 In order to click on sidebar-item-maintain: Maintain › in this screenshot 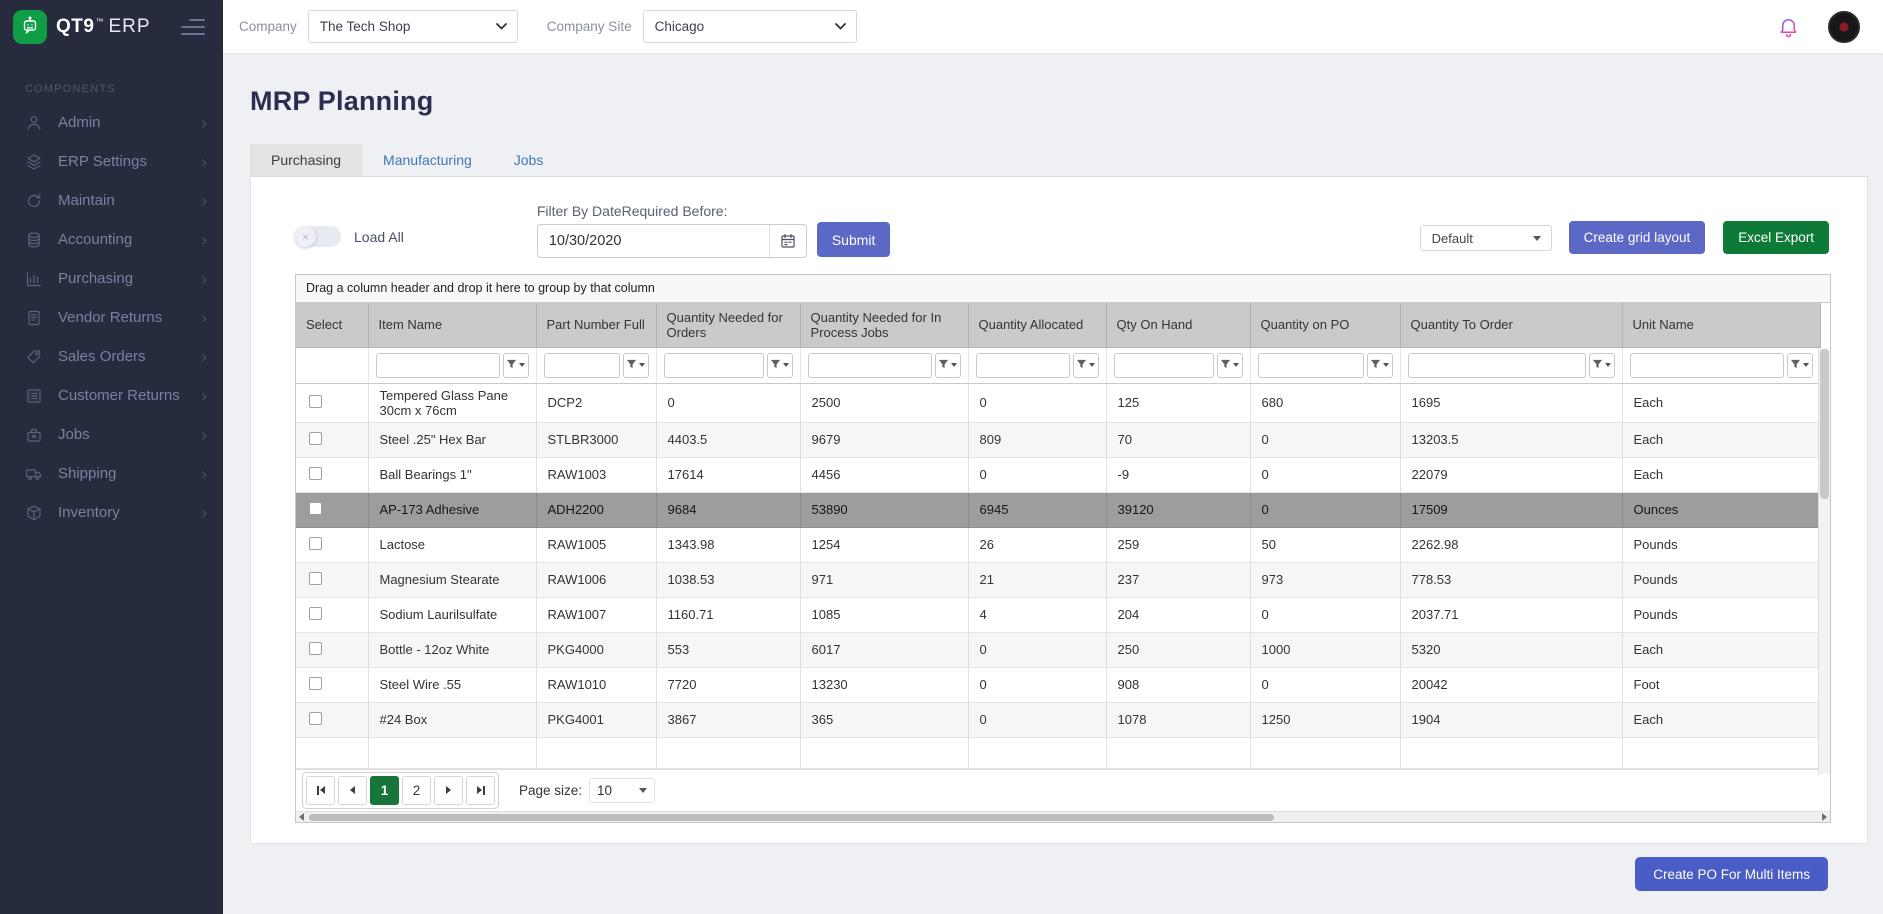, I will do `click(111, 200)`.